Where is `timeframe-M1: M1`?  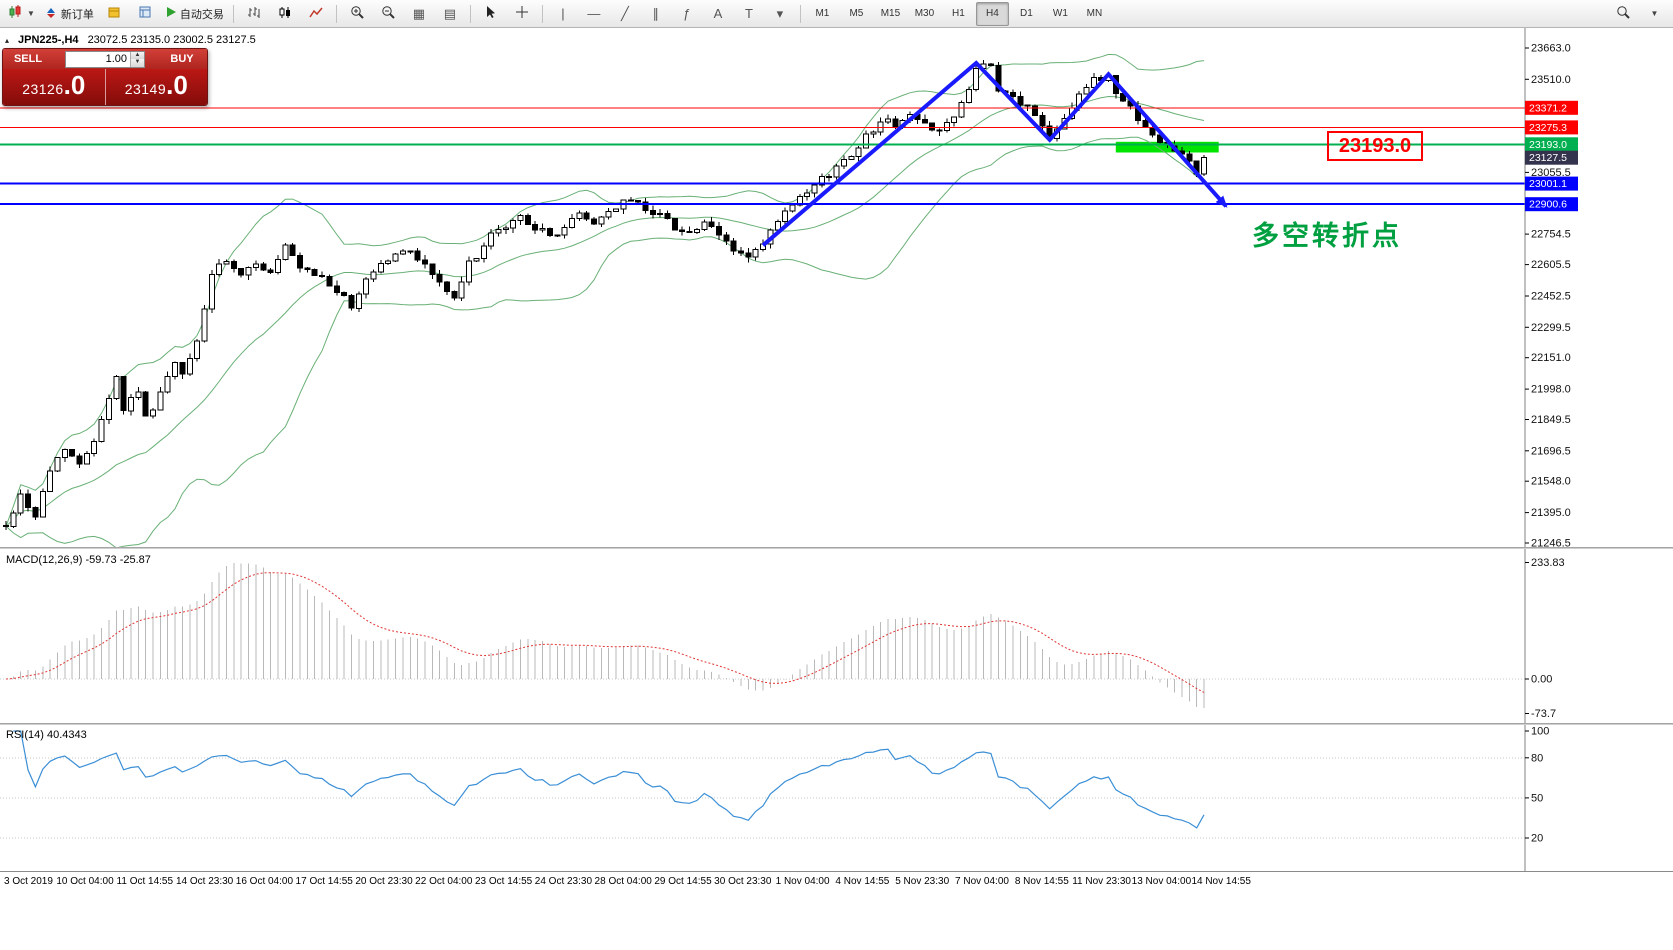
timeframe-M1: M1 is located at coordinates (822, 13).